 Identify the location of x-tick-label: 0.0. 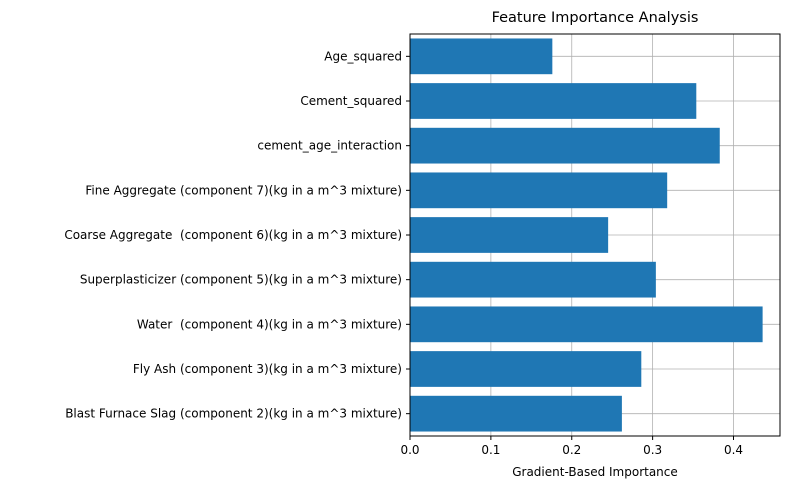
(409, 450).